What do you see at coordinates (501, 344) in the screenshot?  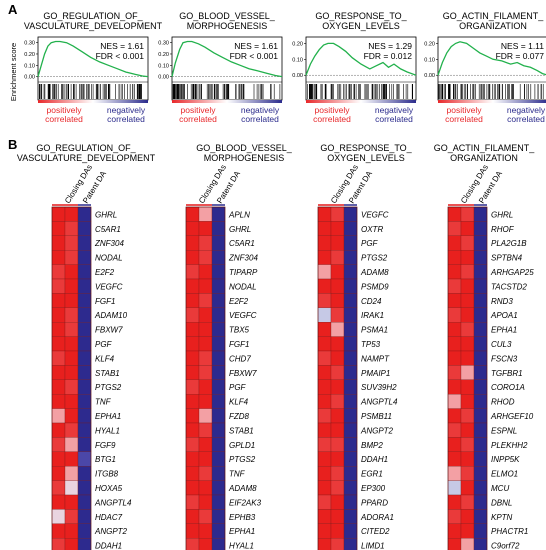 I see `gene-label: CUL3` at bounding box center [501, 344].